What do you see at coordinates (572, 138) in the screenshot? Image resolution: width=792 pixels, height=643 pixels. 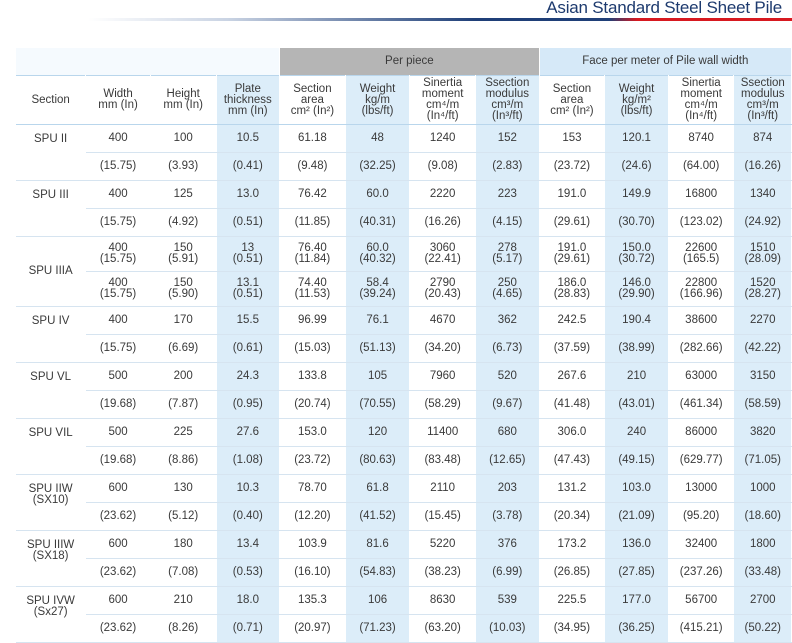 I see `cell-area-pm: 153` at bounding box center [572, 138].